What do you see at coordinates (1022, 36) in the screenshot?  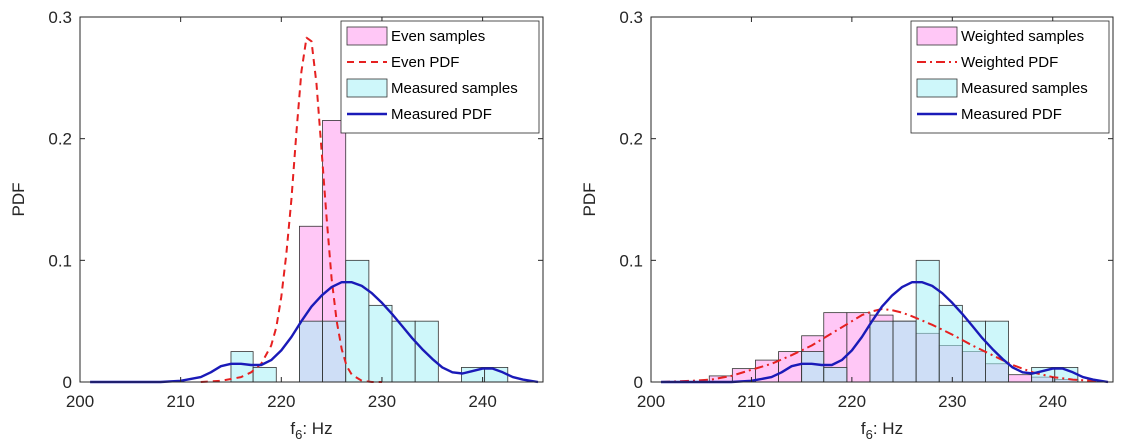 I see `legend-label: Weighted samples` at bounding box center [1022, 36].